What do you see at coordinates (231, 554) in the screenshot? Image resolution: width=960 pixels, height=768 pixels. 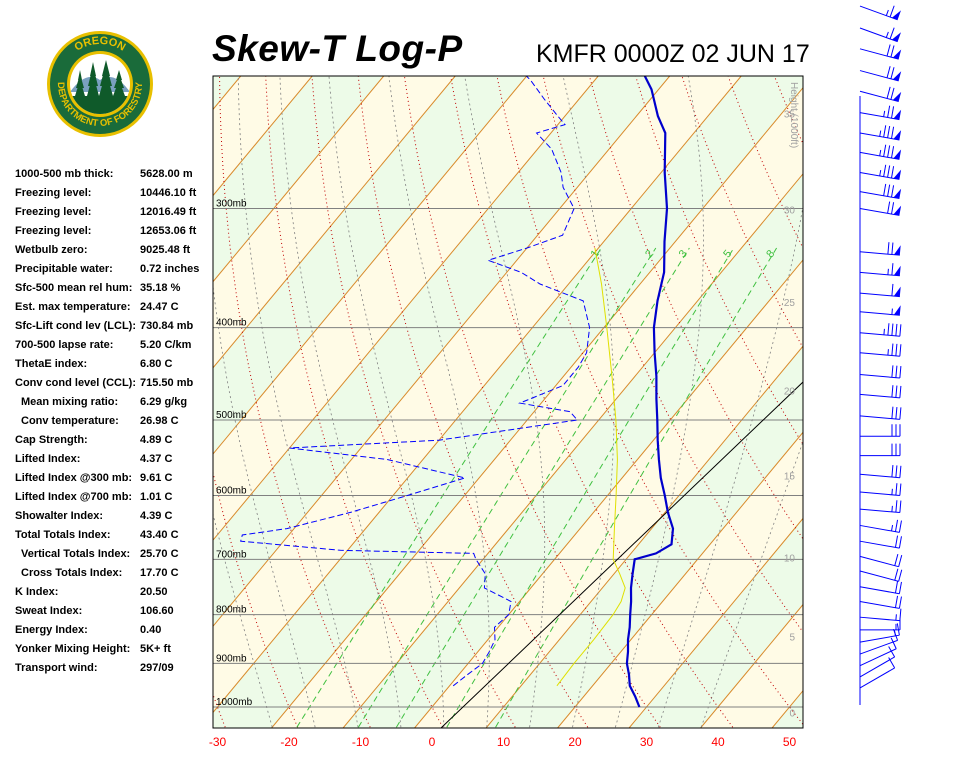 I see `pressure-label: 700mb` at bounding box center [231, 554].